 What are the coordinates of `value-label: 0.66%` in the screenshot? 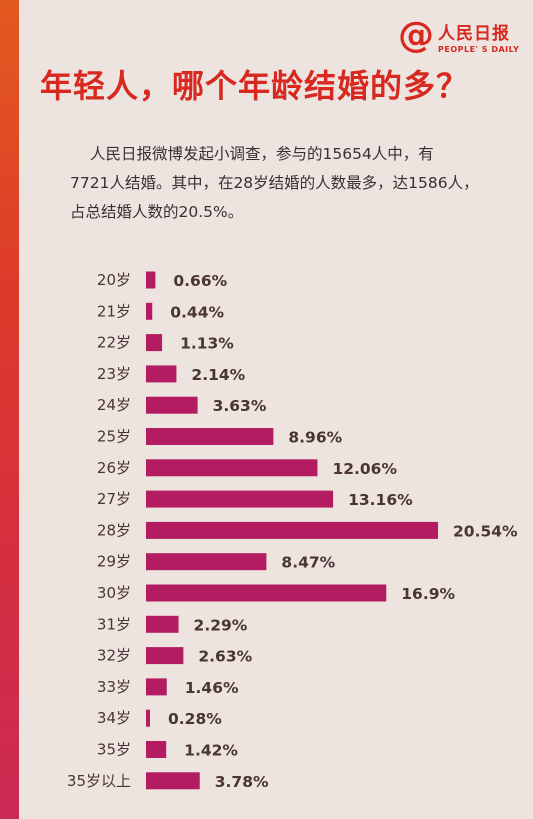 It's located at (200, 281).